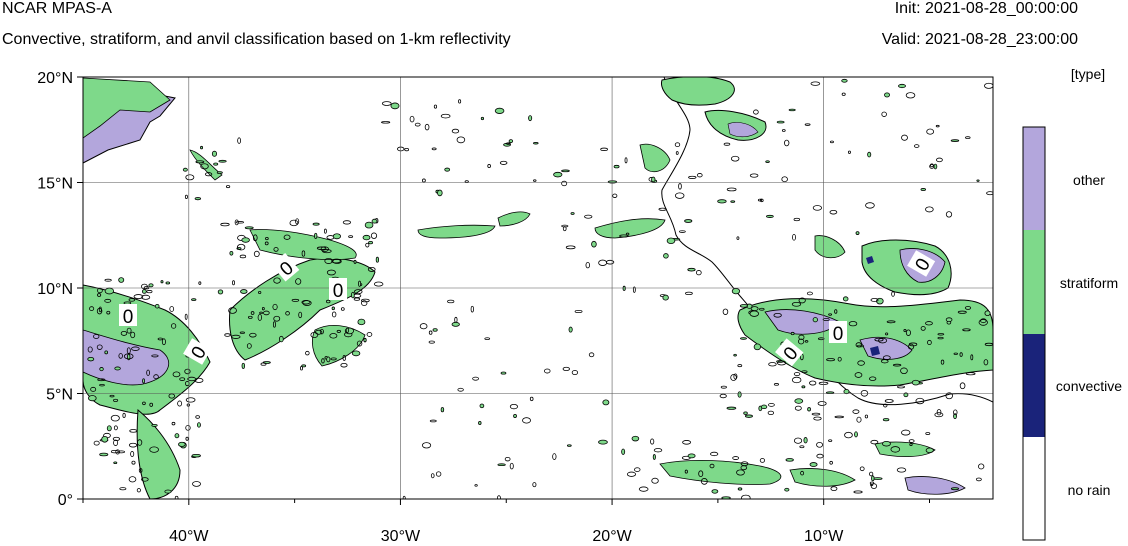 This screenshot has height=546, width=1128. Describe the element at coordinates (57, 8) in the screenshot. I see `model-title: NCAR MPAS-A` at that location.